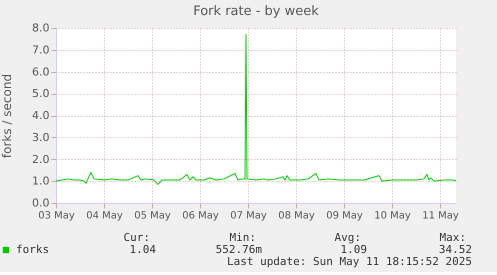 The width and height of the screenshot is (497, 275). I want to click on text: Cur:, so click(137, 237).